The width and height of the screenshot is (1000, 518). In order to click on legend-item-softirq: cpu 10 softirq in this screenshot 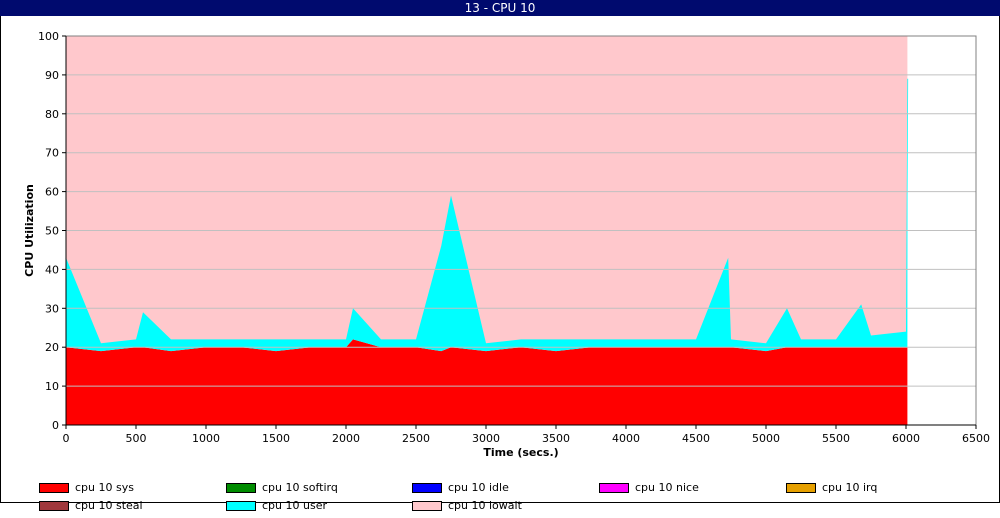, I will do `click(282, 489)`.